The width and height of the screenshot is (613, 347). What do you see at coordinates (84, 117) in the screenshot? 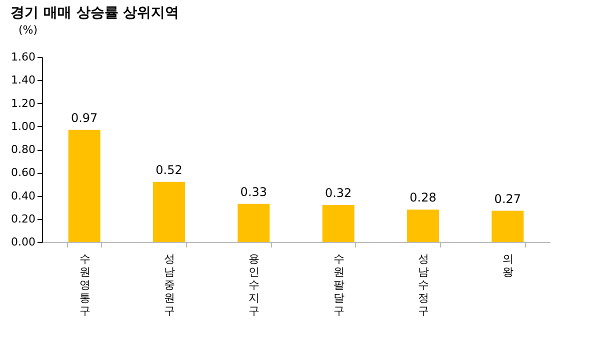
I see `data-label: 0.97` at bounding box center [84, 117].